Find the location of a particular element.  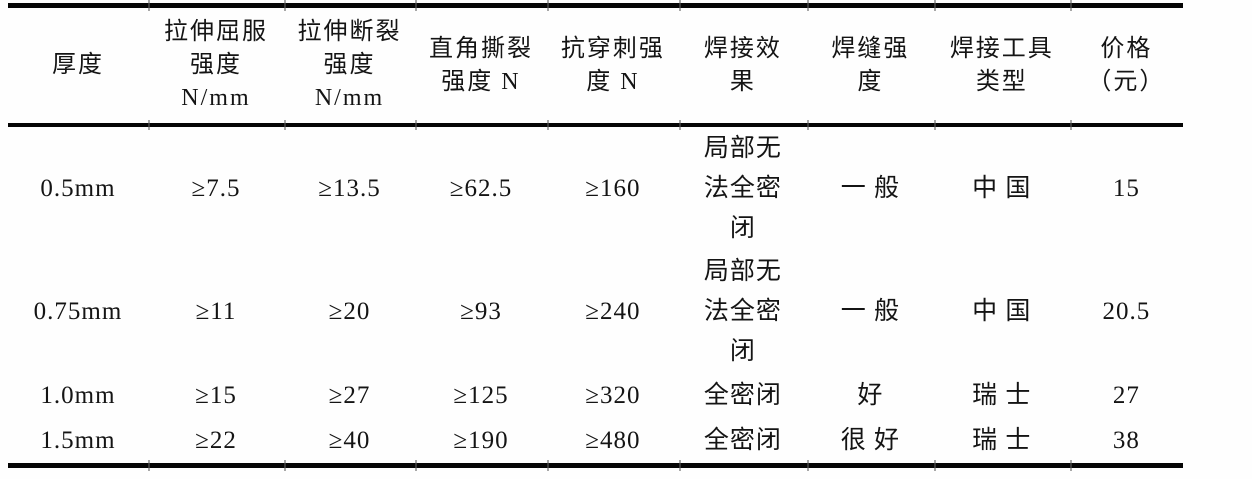

table-row: 1.5mm ≥22 ≥40 ≥190 ≥480 全密闭 很 好 瑞 士 38 is located at coordinates (595, 441).